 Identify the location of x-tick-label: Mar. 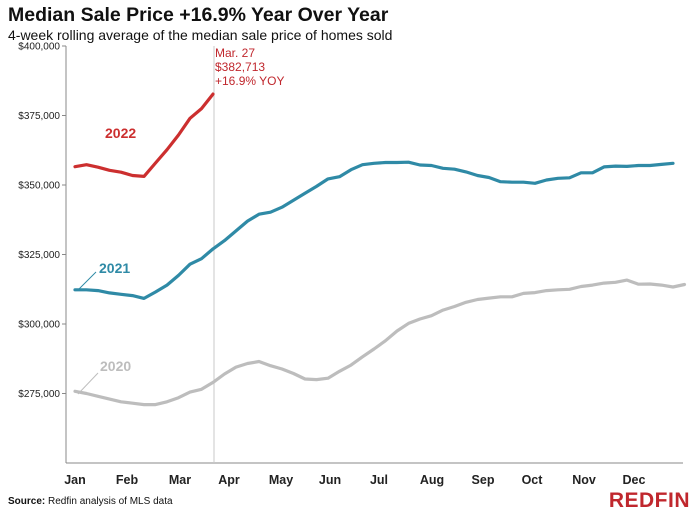
(180, 480).